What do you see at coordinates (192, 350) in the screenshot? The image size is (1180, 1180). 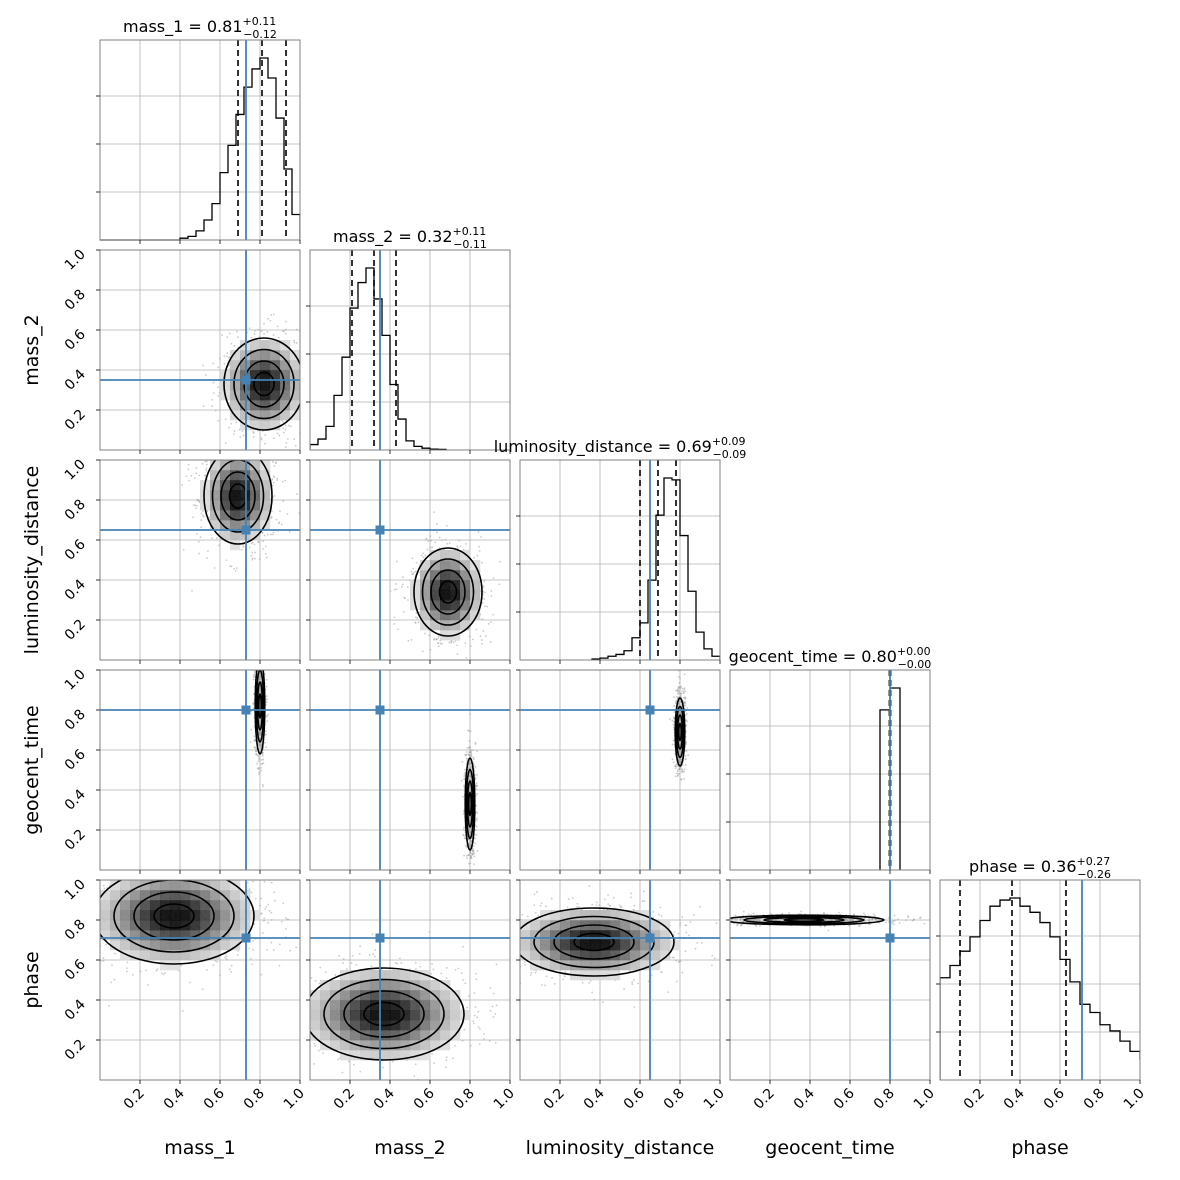 I see `joint-panel-mass_1-mass_2: 0.20.40.60.81.0` at bounding box center [192, 350].